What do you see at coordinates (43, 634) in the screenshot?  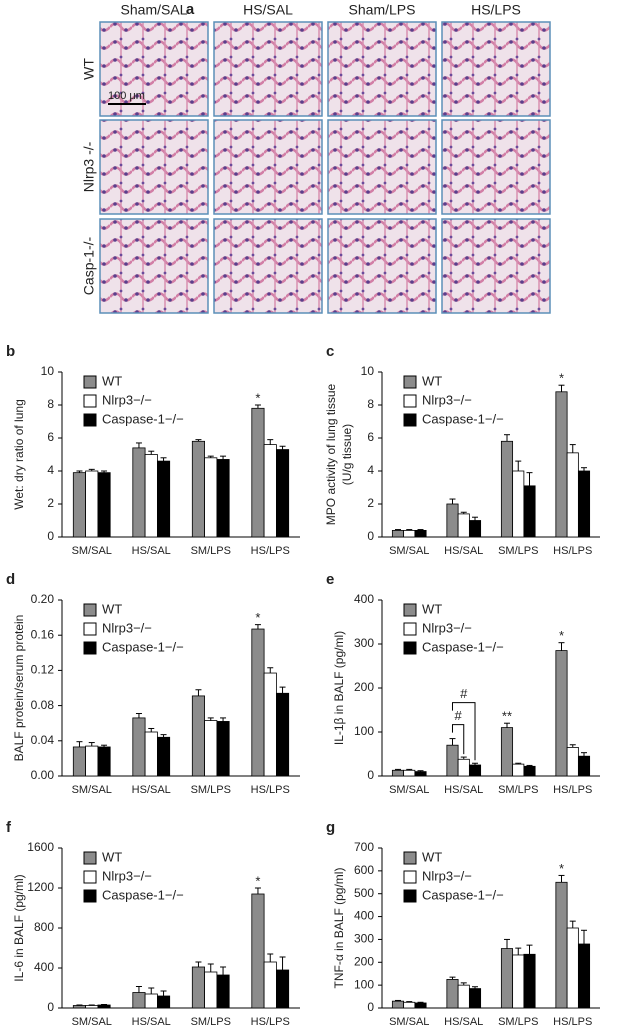 I see `y-tick-label: 0.16` at bounding box center [43, 634].